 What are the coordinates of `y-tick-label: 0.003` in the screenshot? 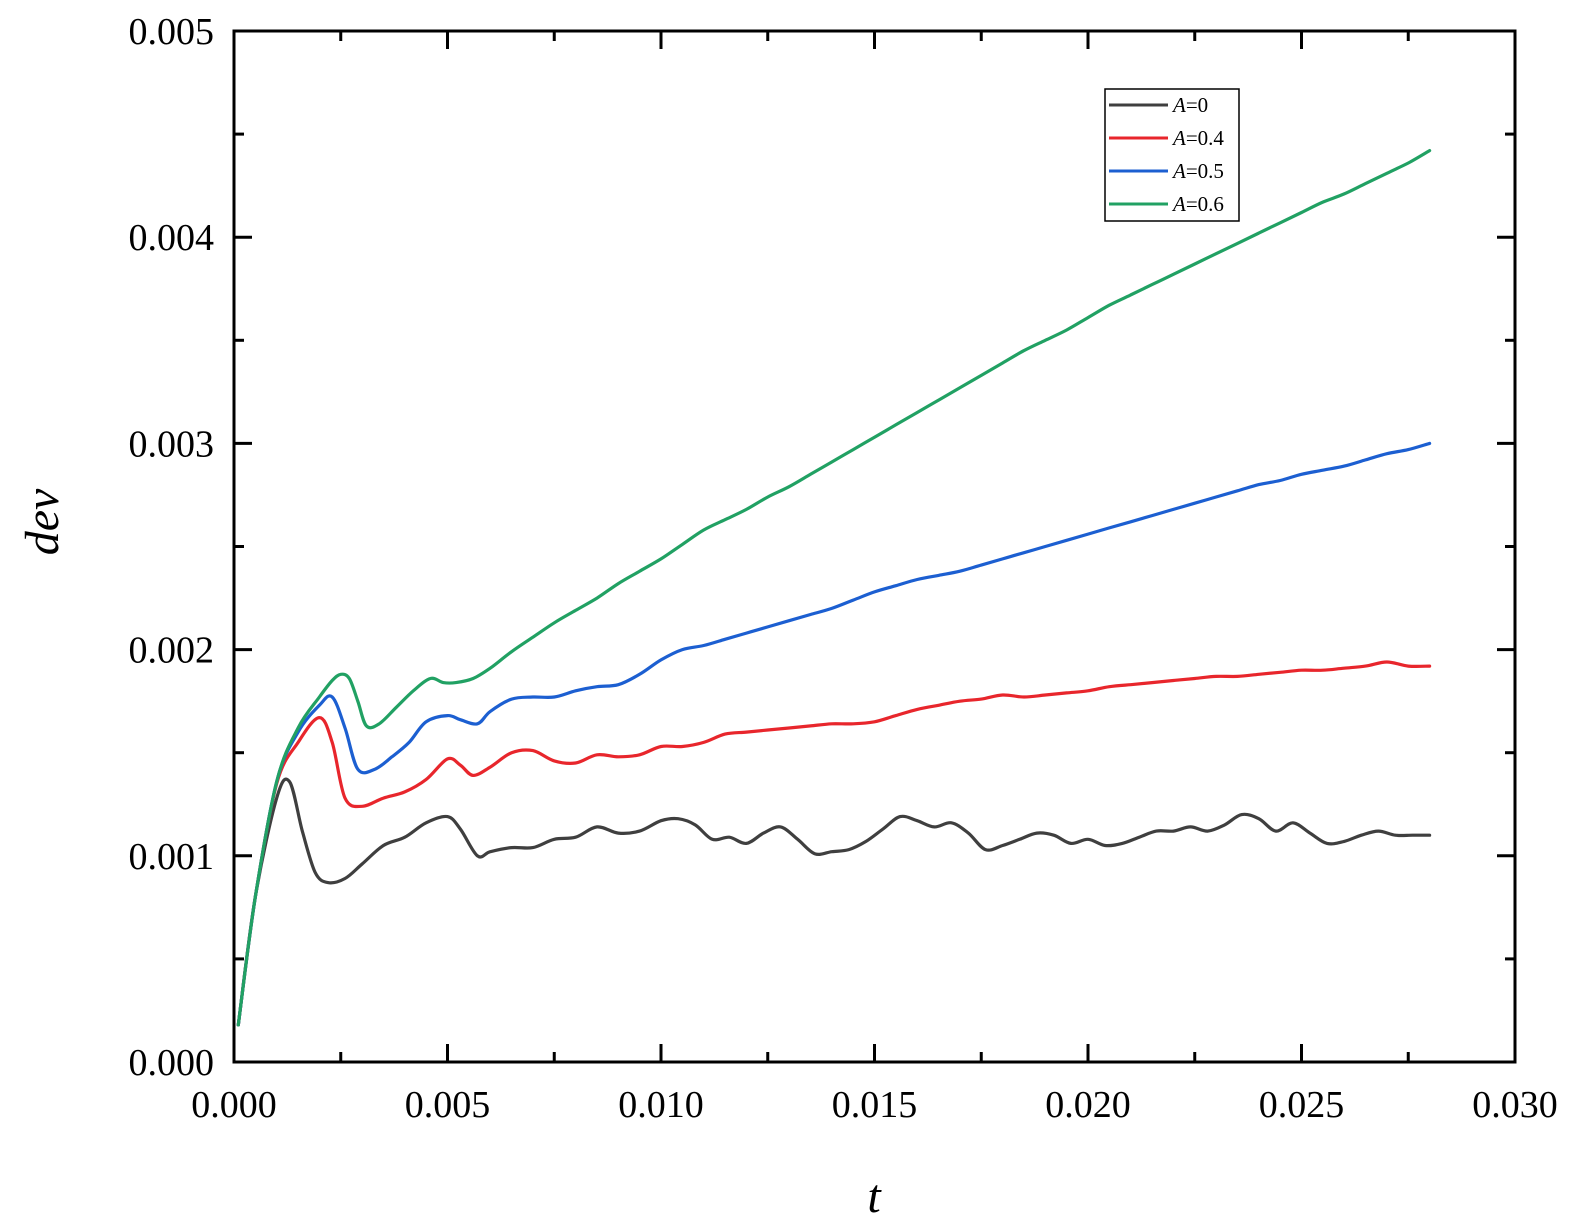 It's located at (172, 444).